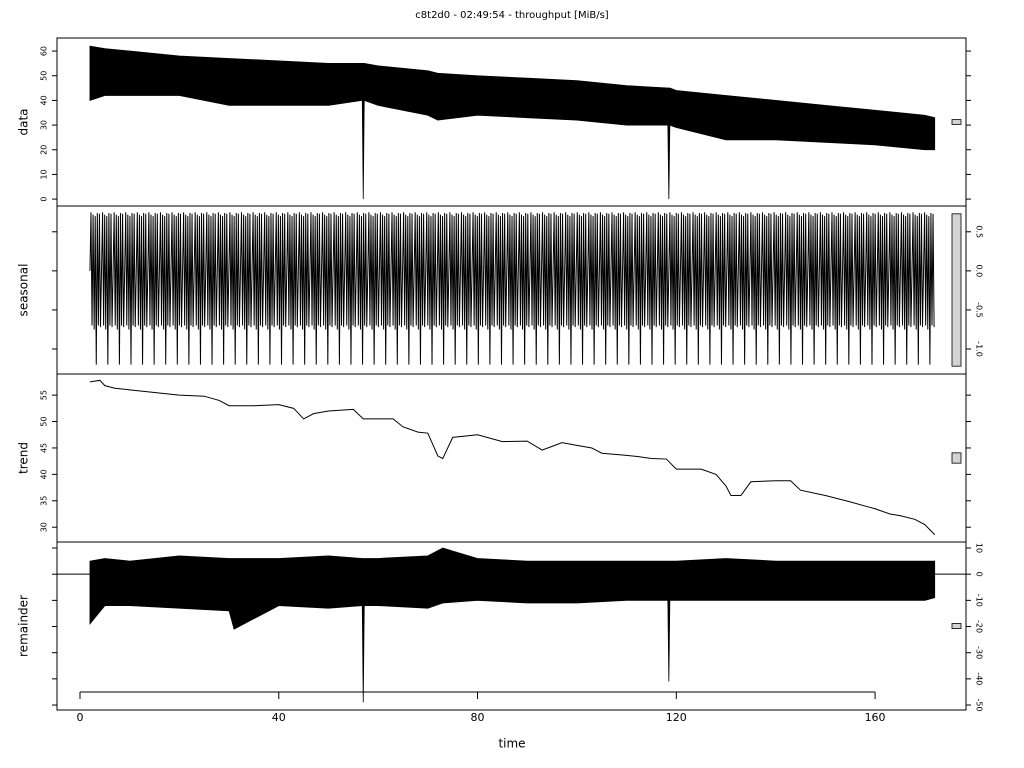  What do you see at coordinates (979, 652) in the screenshot?
I see `y-tick-label: -30` at bounding box center [979, 652].